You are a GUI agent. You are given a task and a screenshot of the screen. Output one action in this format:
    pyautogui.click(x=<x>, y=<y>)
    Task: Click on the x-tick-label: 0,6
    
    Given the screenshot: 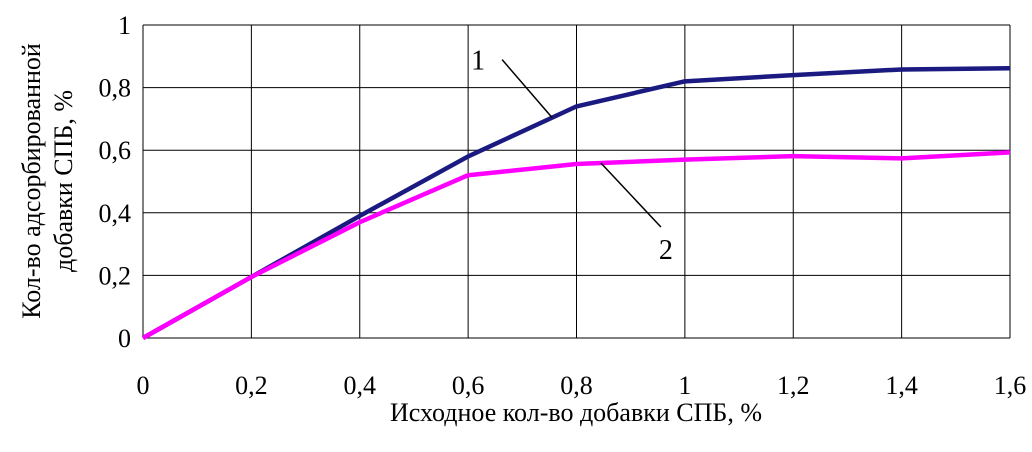 What is the action you would take?
    pyautogui.click(x=468, y=385)
    